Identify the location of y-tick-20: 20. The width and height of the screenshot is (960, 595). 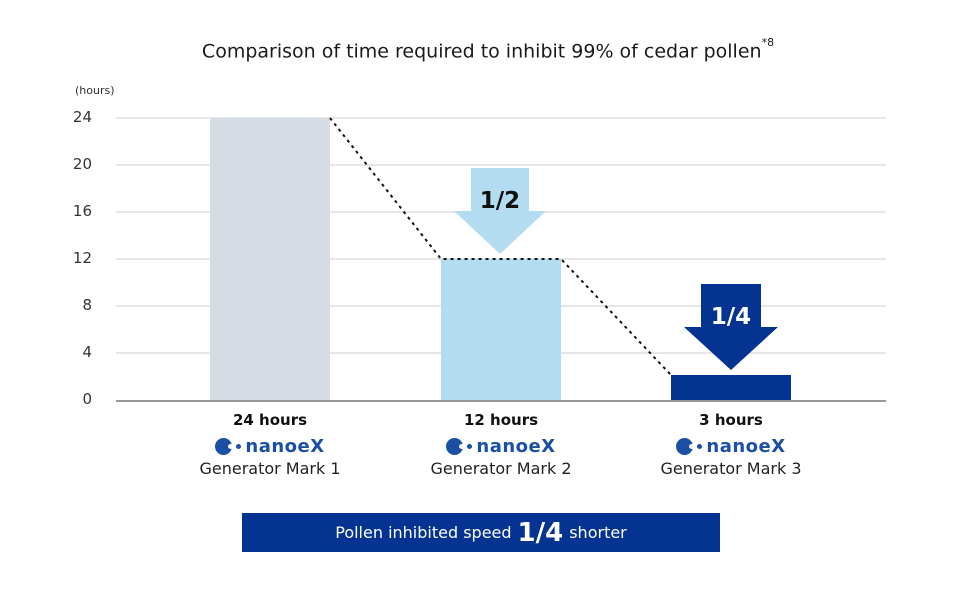
(82, 164).